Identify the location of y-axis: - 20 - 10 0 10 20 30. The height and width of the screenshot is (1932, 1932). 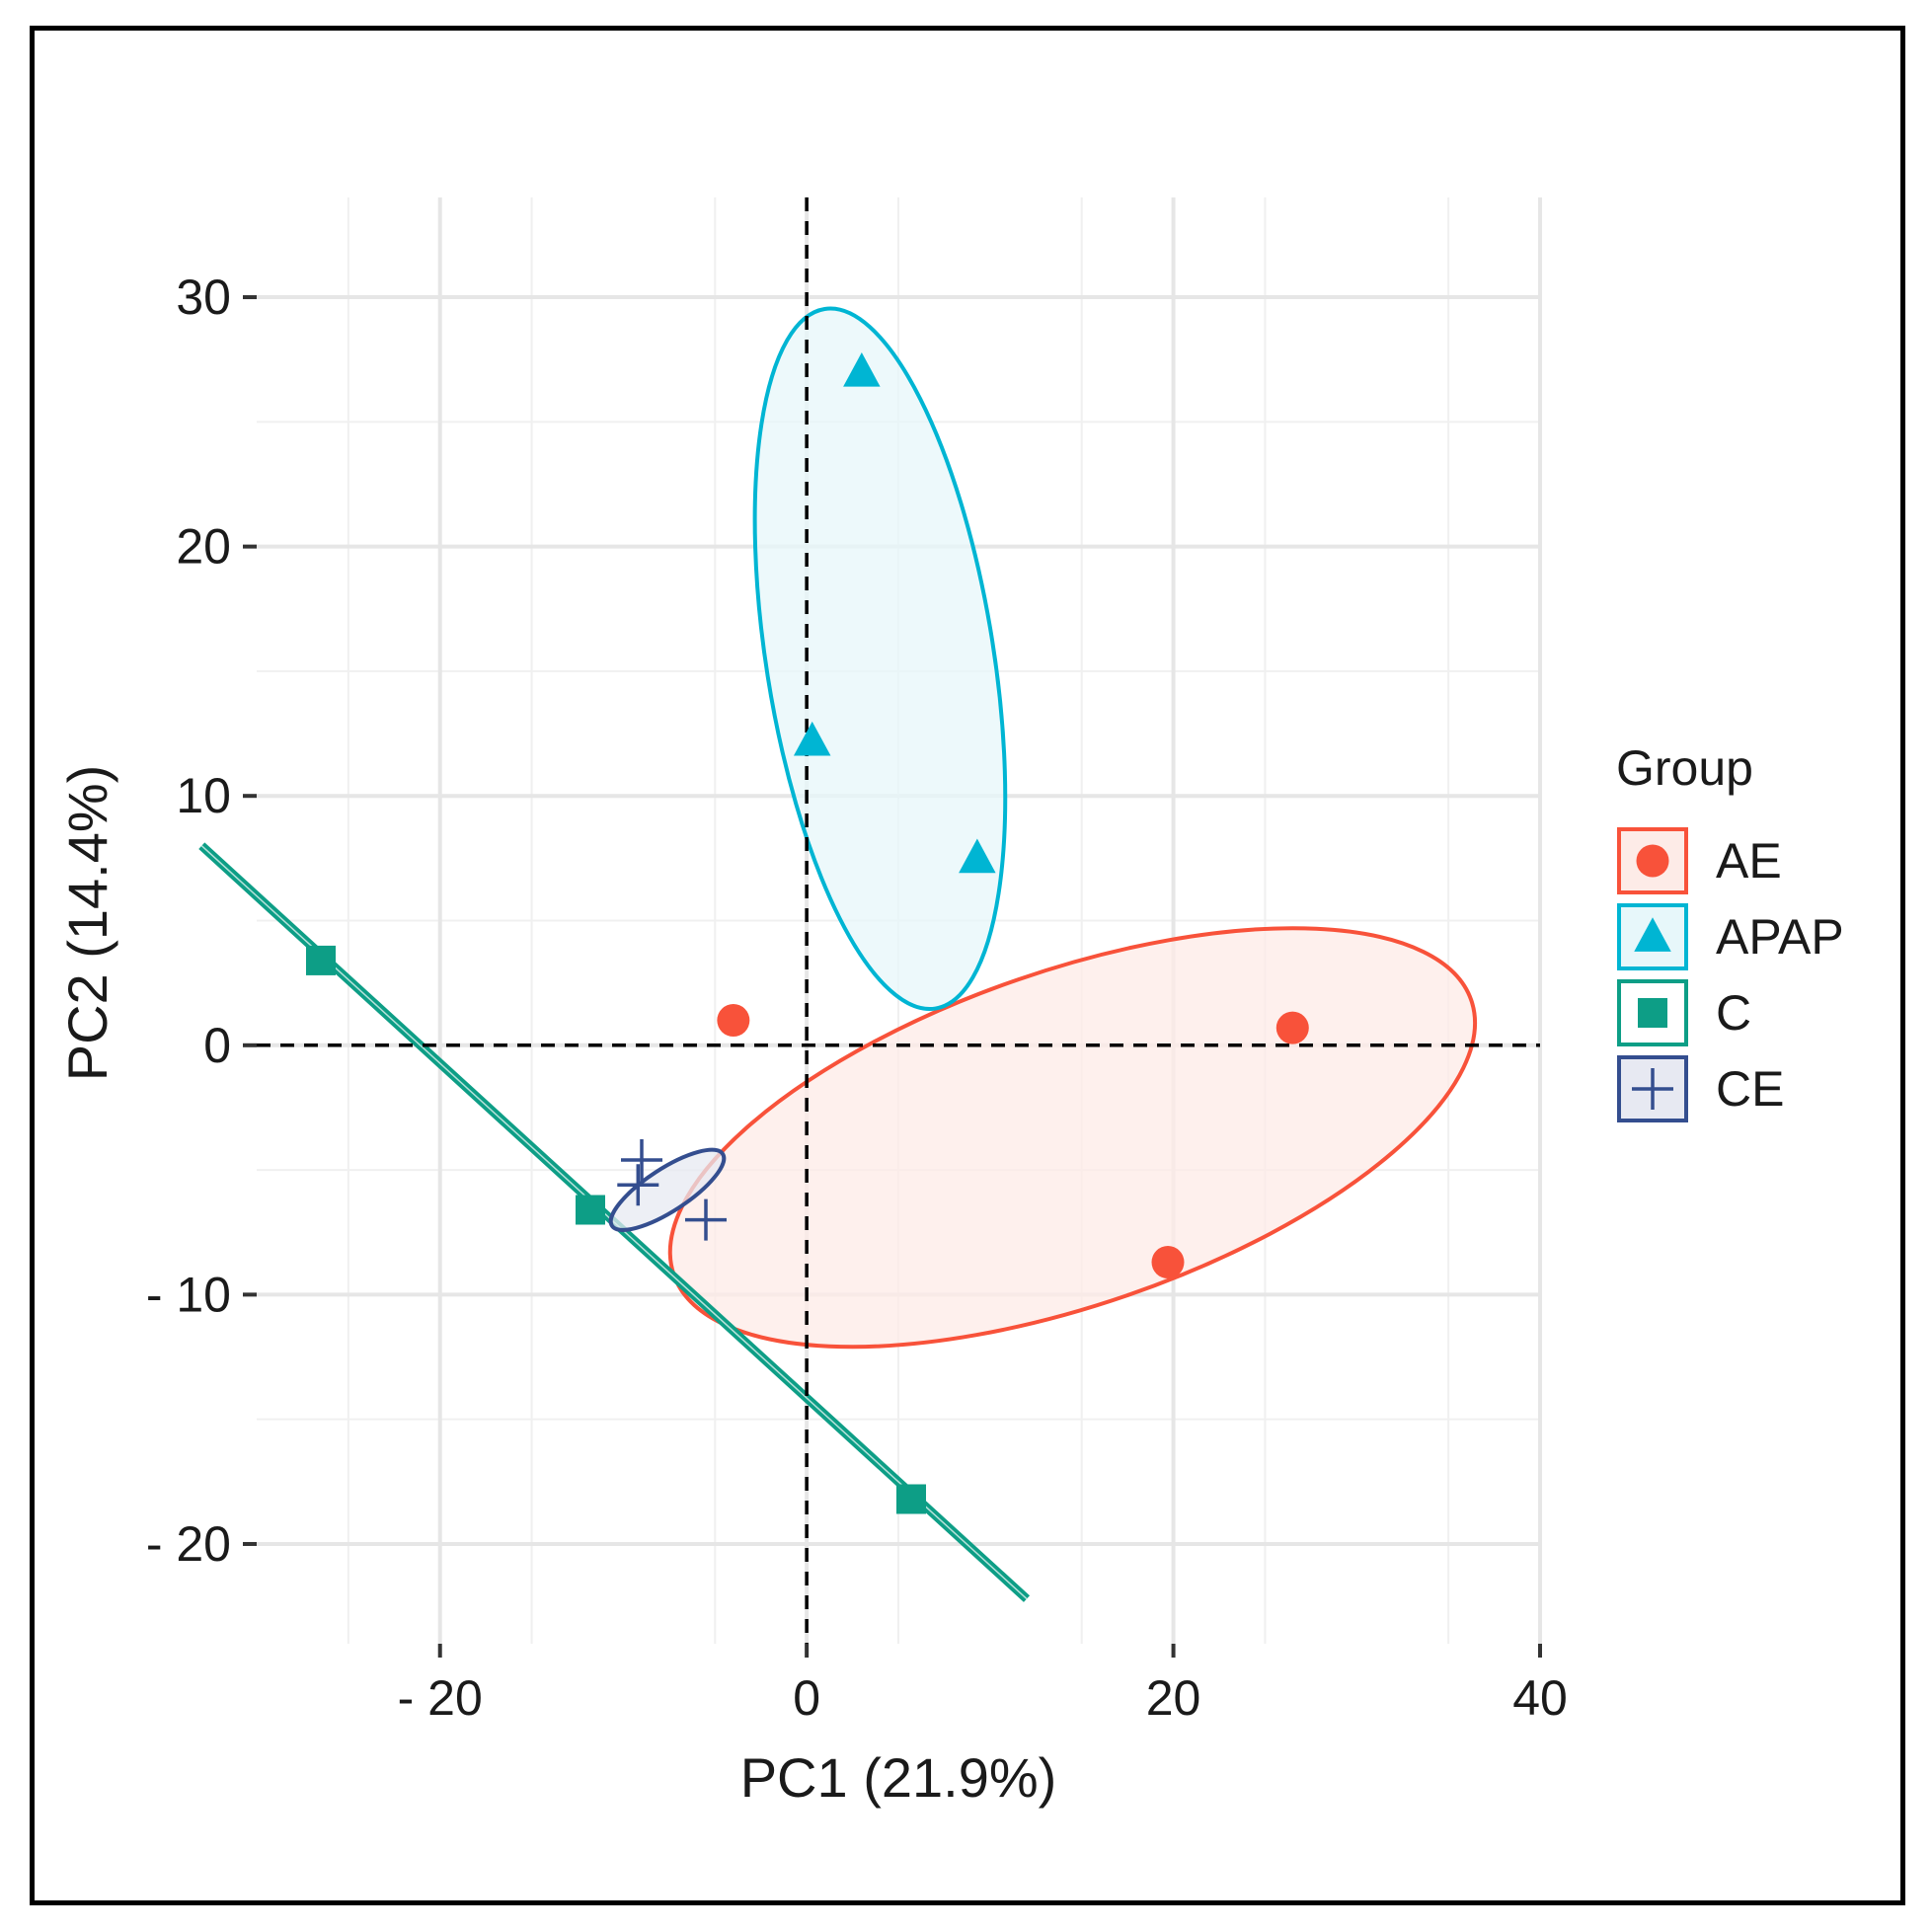
(202, 921).